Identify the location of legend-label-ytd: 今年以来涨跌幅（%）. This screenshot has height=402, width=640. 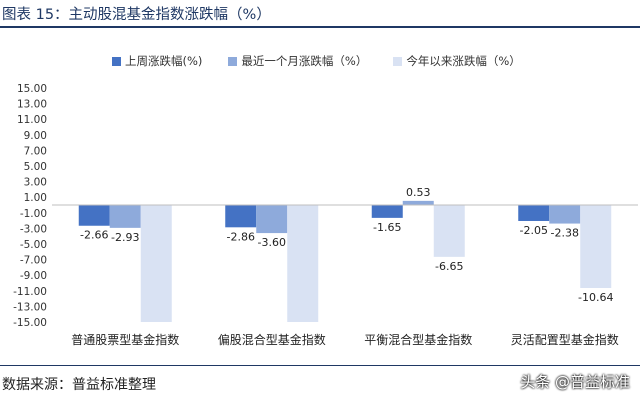
(463, 61).